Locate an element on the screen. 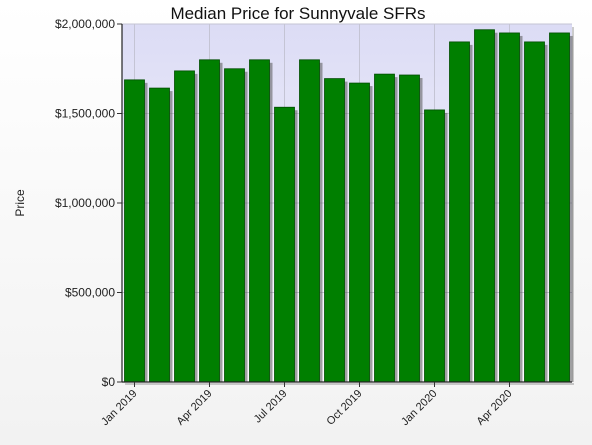 This screenshot has width=592, height=445. y-axis-label: Price is located at coordinates (20, 203).